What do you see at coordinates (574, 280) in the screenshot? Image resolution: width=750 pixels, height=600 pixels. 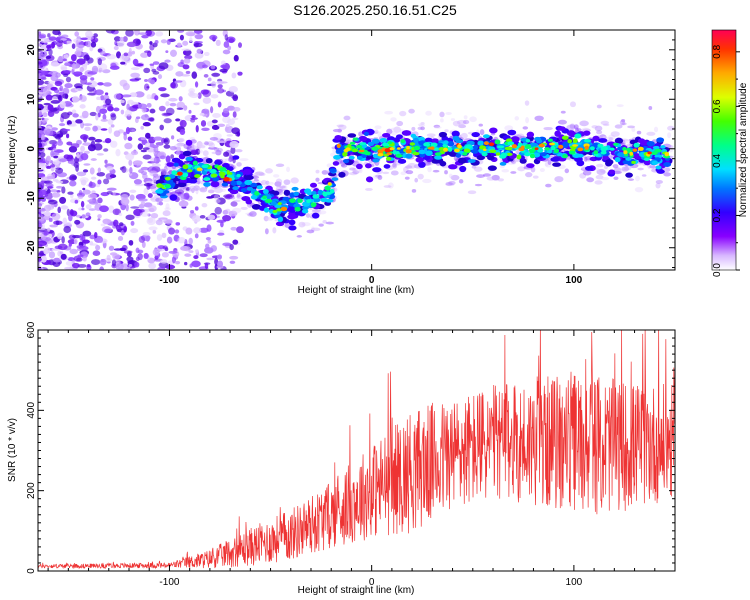 I see `spec-xtick-label: 100` at bounding box center [574, 280].